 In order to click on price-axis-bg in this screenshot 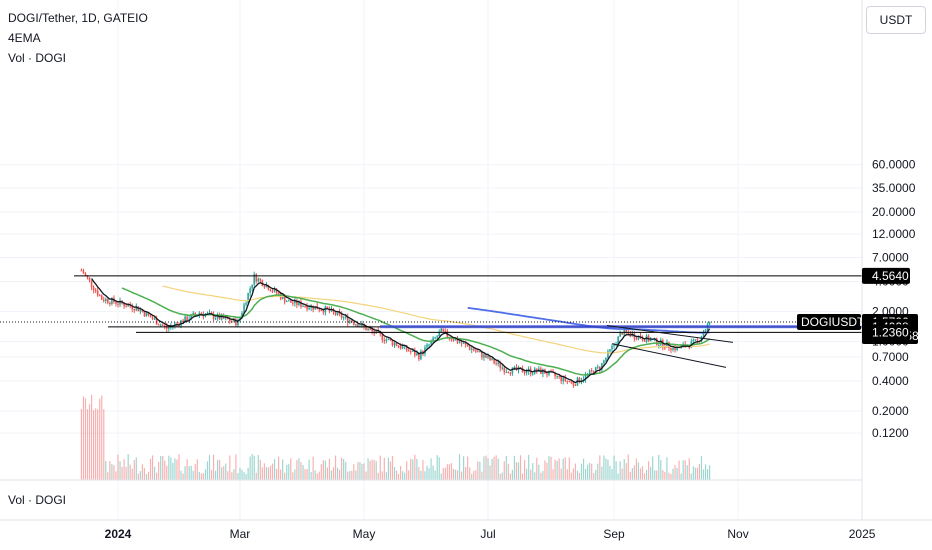, I will do `click(897, 260)`.